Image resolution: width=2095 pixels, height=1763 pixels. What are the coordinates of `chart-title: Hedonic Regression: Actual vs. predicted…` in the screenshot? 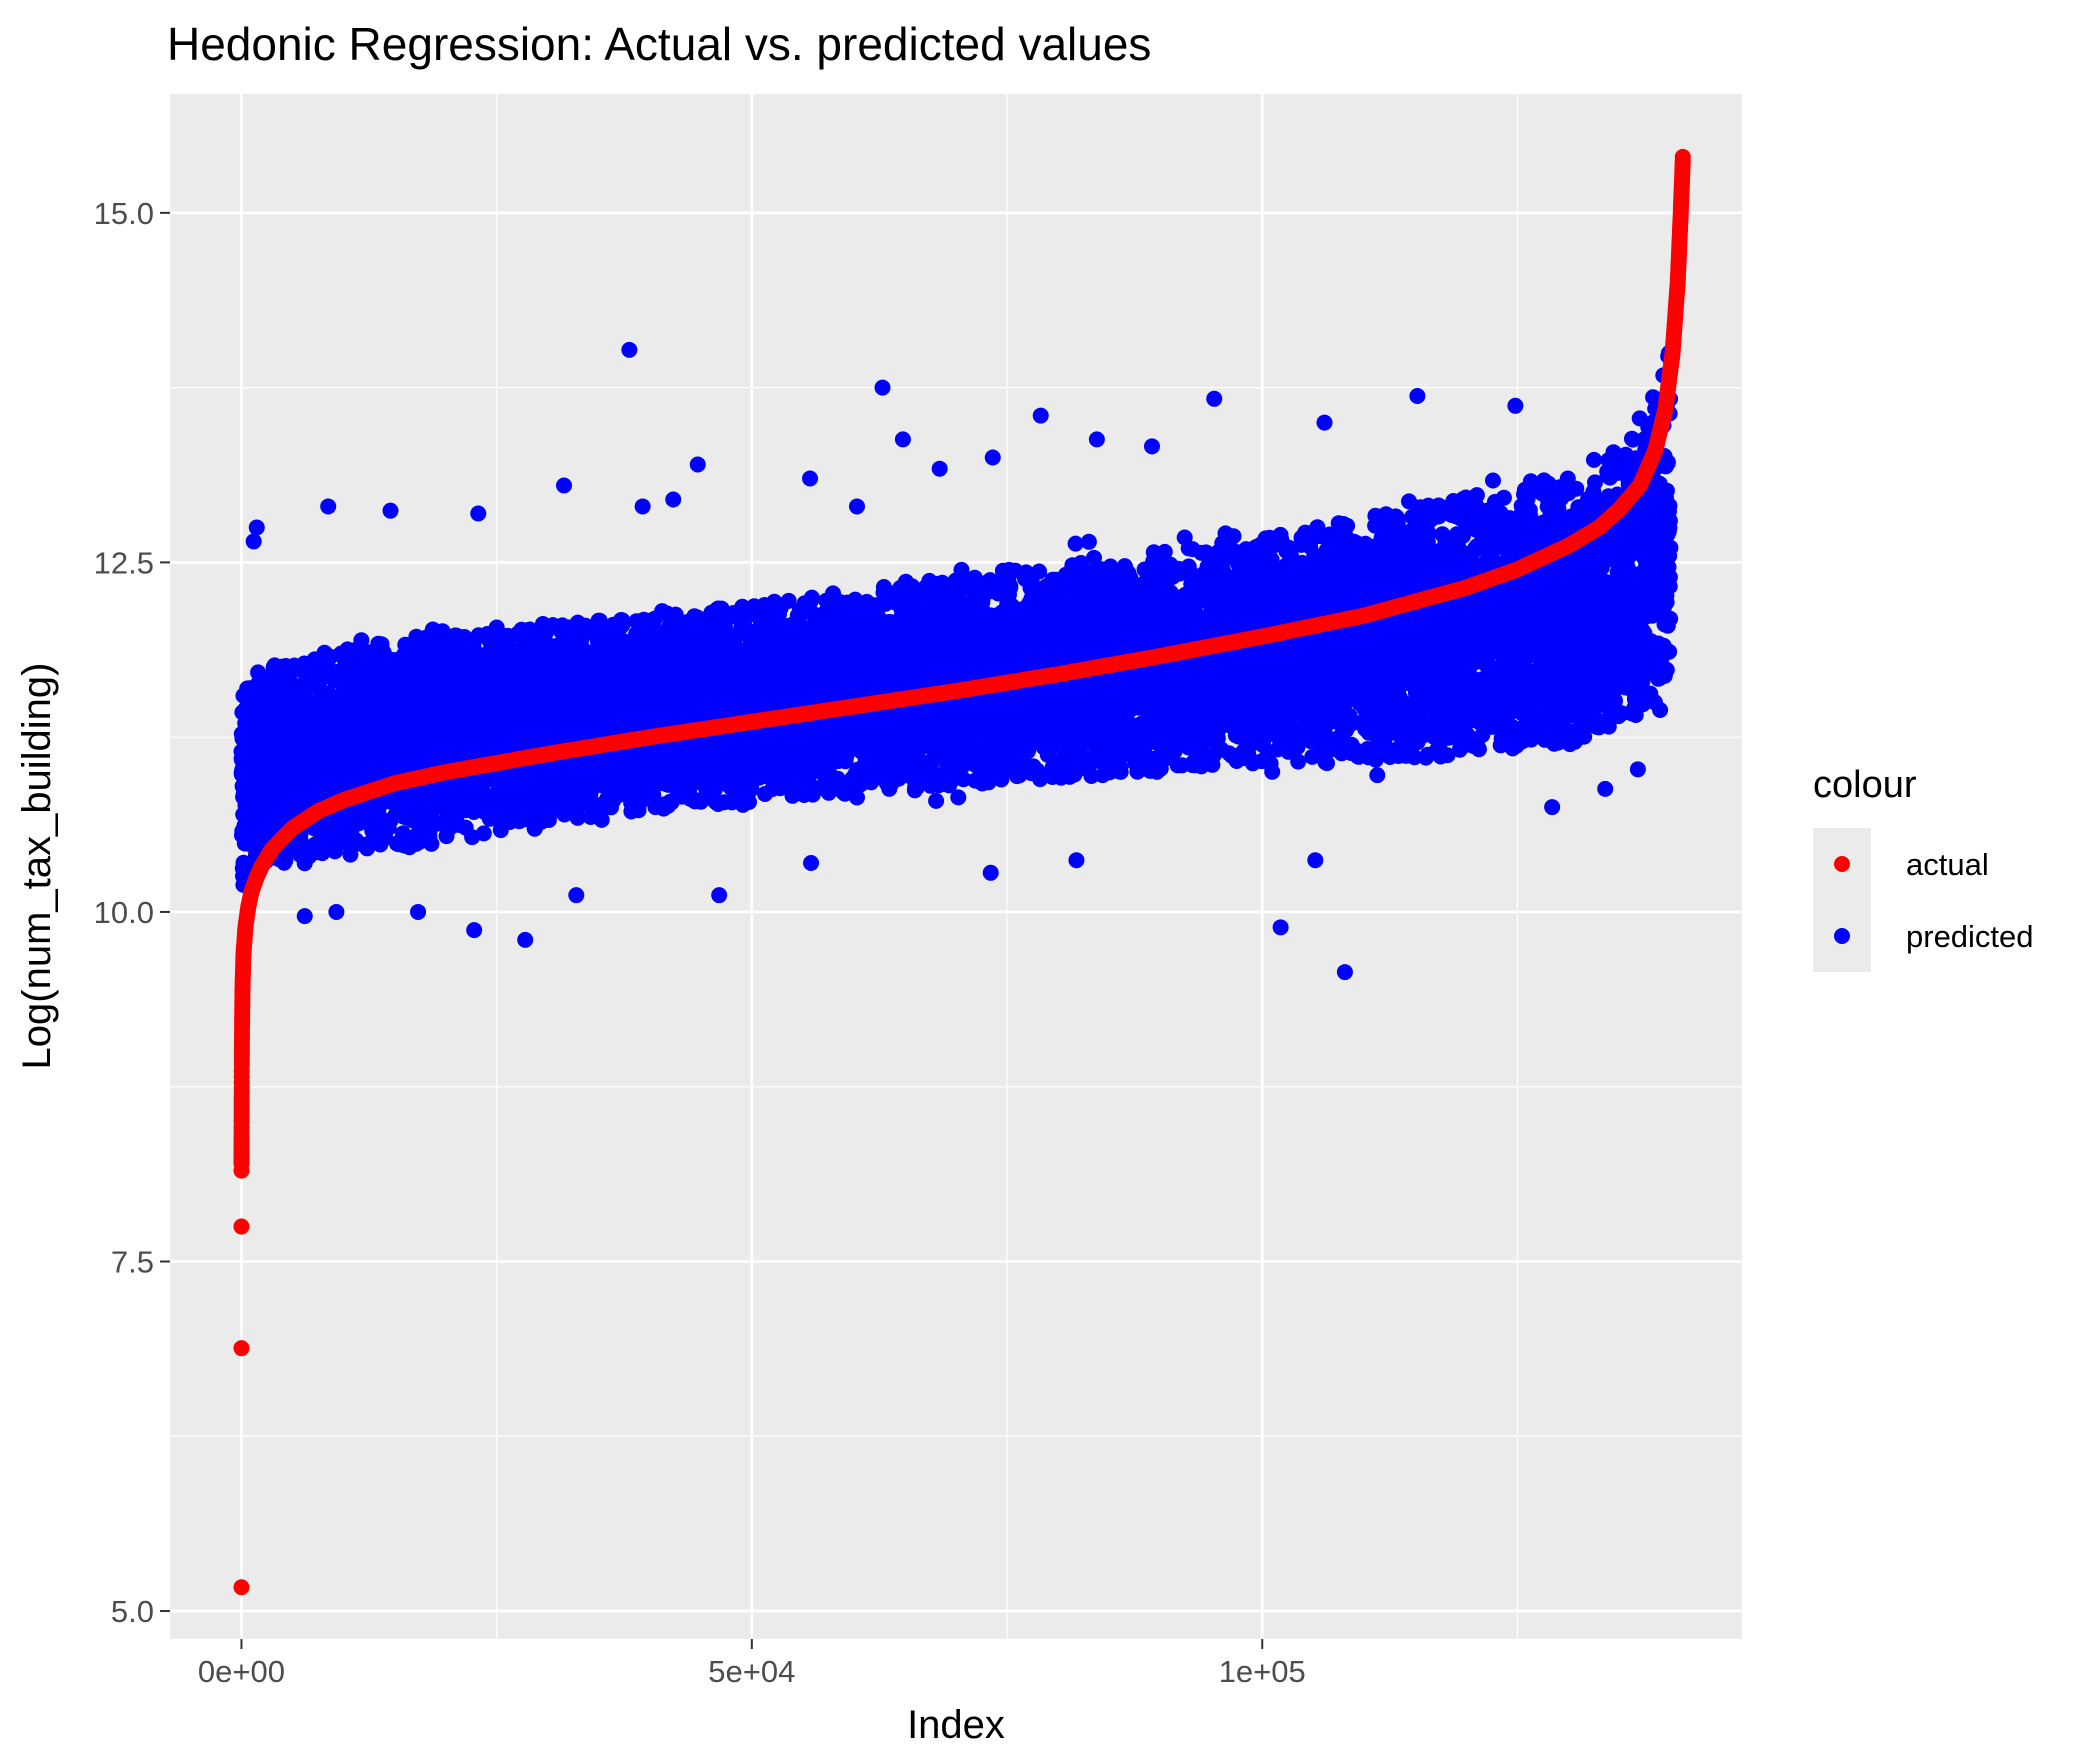 It's located at (659, 44).